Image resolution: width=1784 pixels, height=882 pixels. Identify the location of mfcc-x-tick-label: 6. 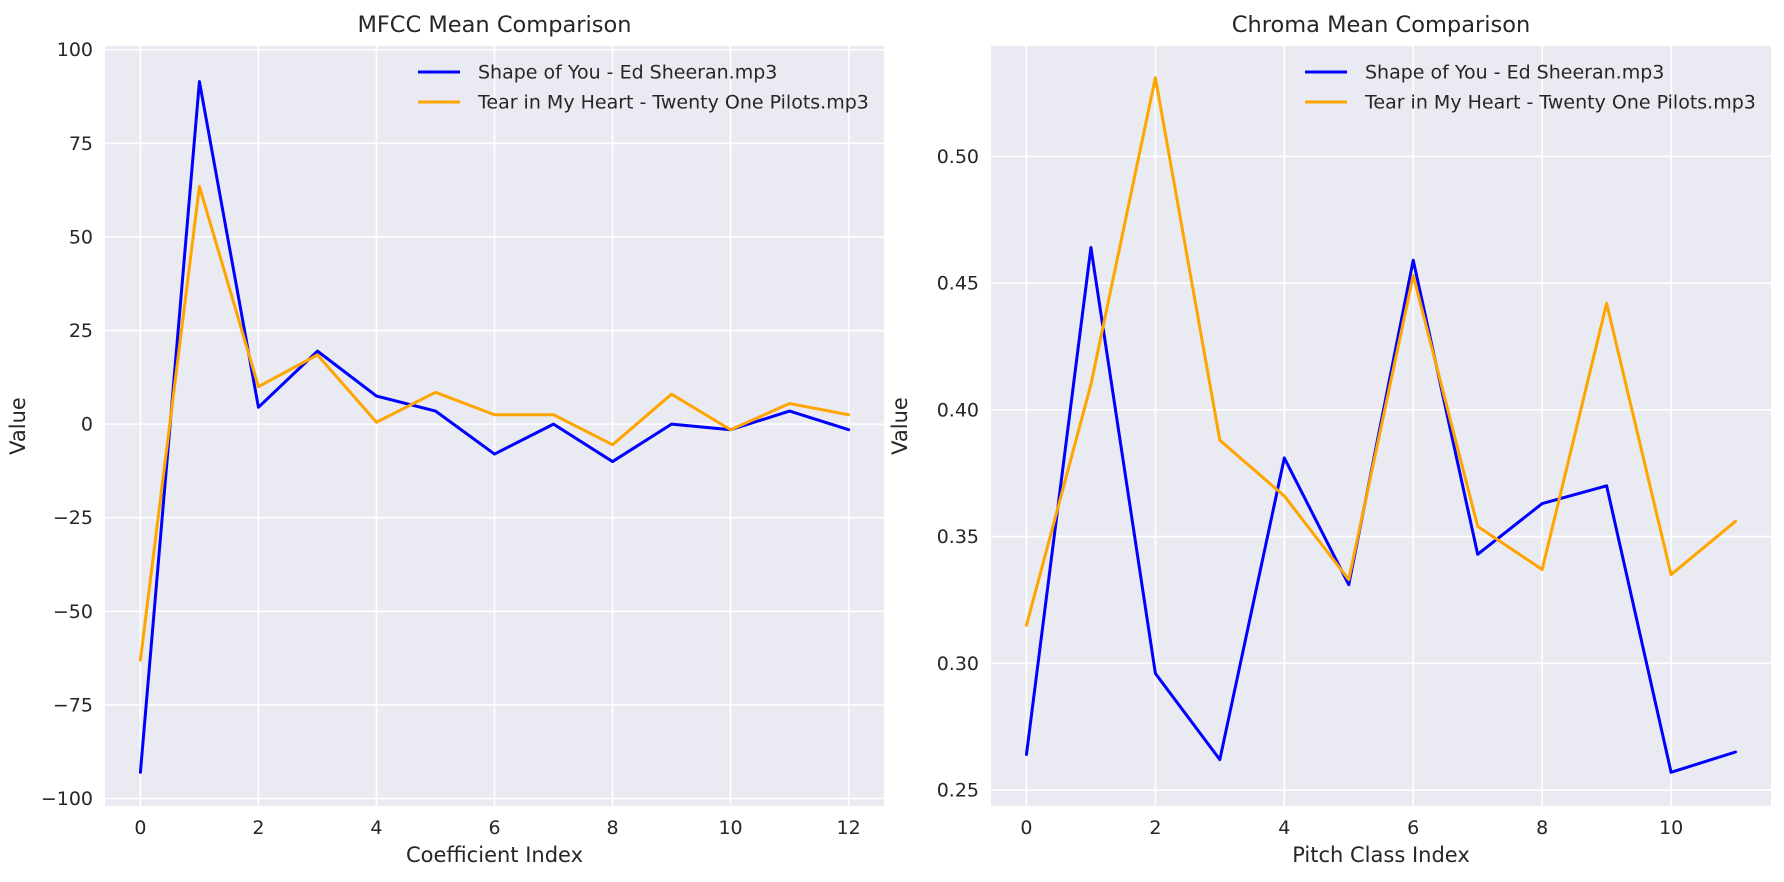
(494, 828).